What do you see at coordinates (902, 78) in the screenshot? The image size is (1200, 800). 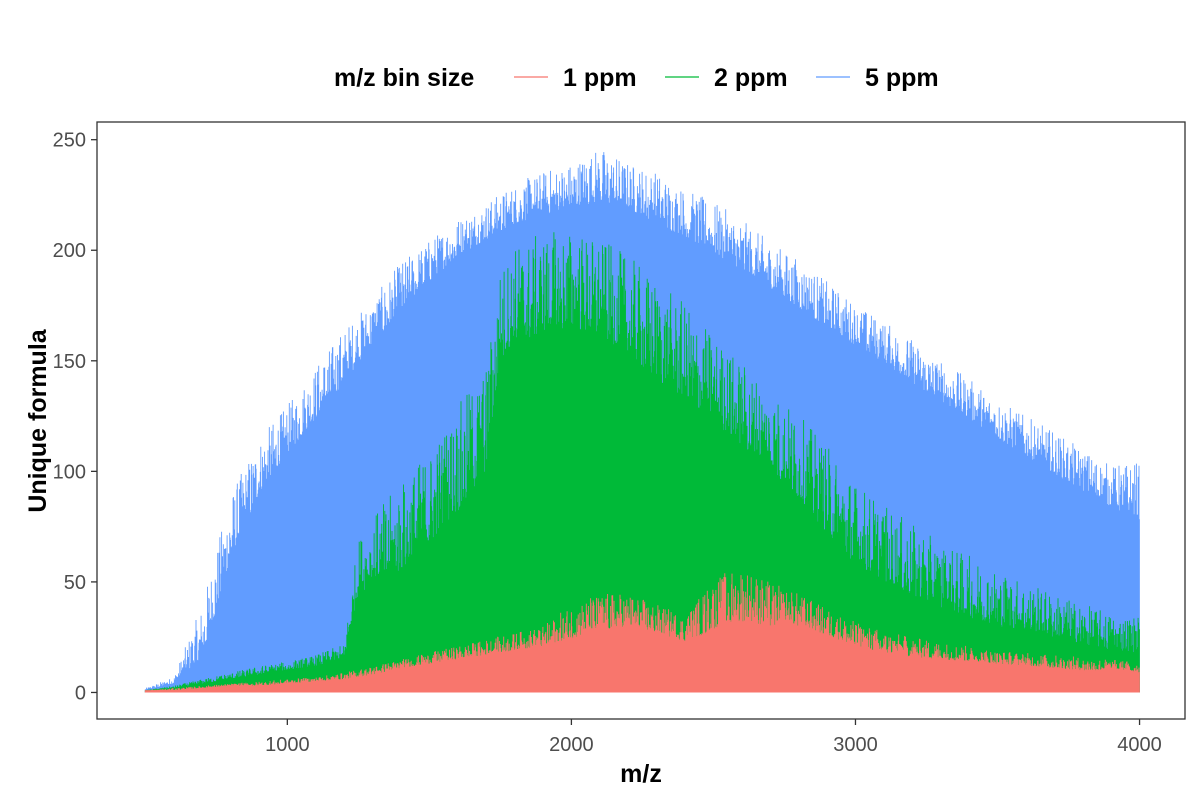 I see `legend-label: 5 ppm` at bounding box center [902, 78].